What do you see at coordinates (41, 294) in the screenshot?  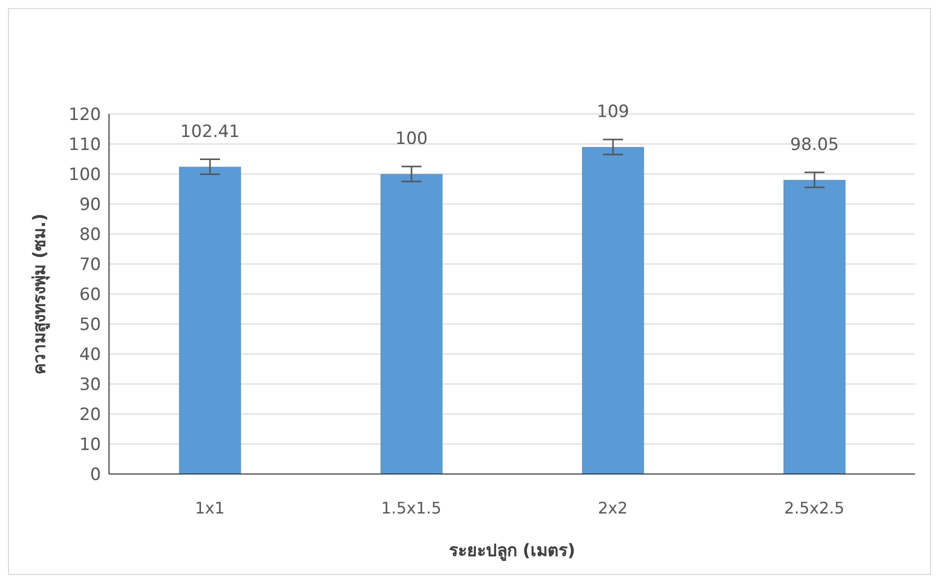 I see `y-axis-title: ความสูงทรงพุ่ม (ซม.)` at bounding box center [41, 294].